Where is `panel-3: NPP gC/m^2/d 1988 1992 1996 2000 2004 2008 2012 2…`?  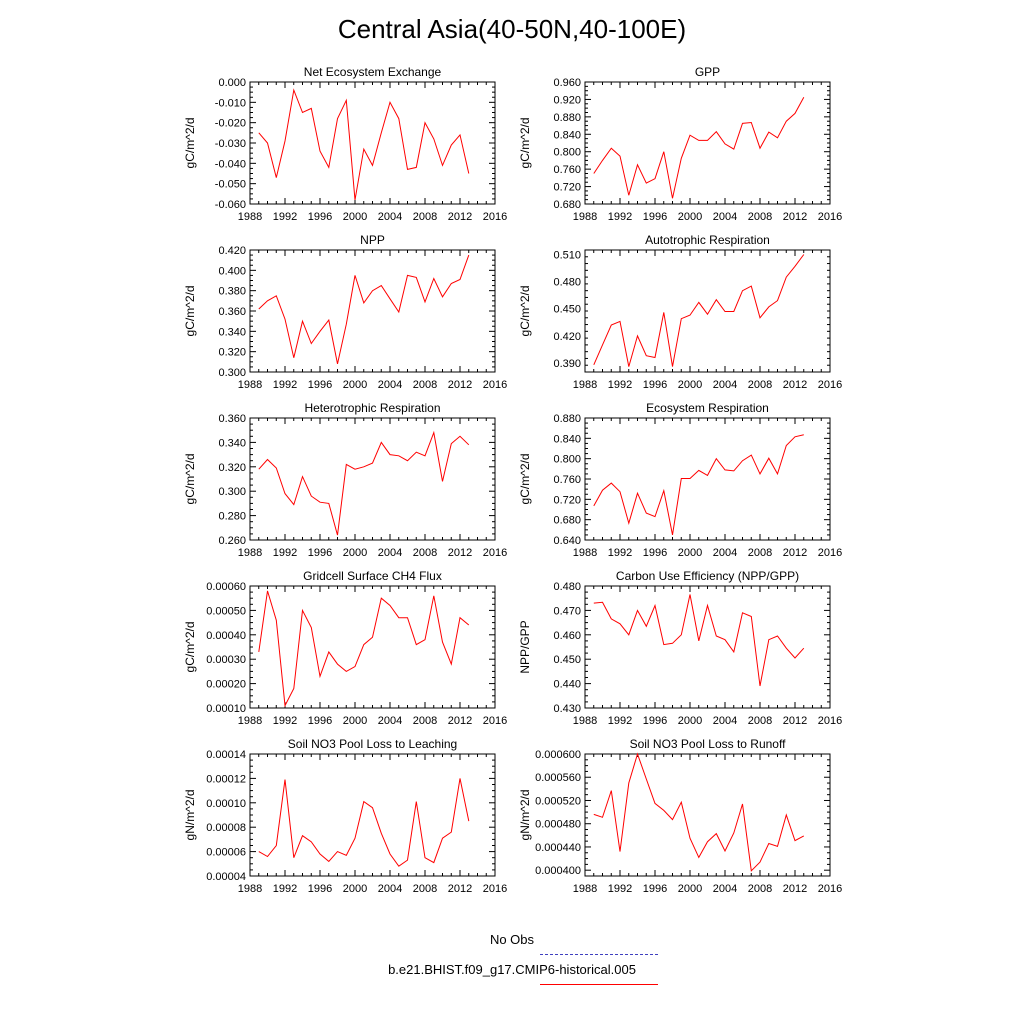
panel-3: NPP gC/m^2/d 1988 1992 1996 2000 2004 2008 2012 2… is located at coordinates (345, 312).